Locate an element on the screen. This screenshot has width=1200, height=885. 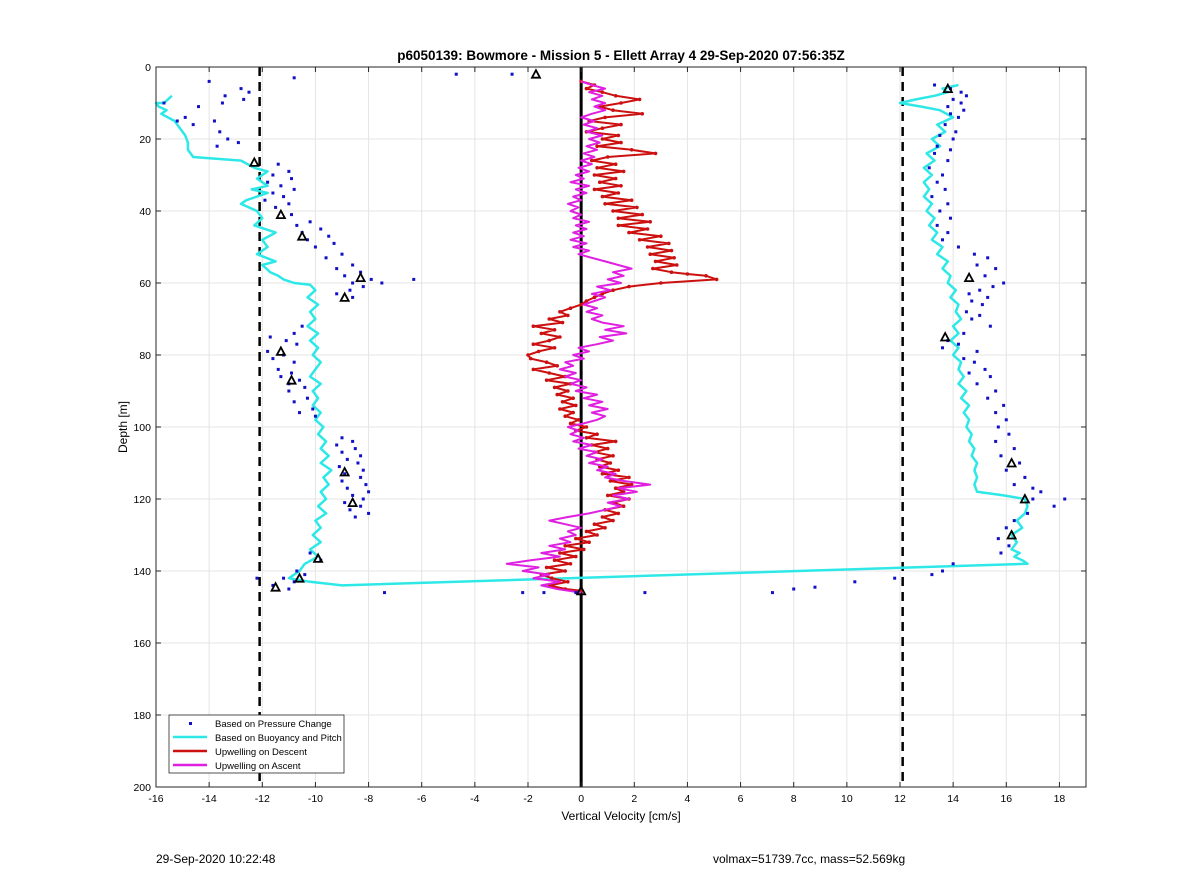
y-tick-label: 80 is located at coordinates (145, 356).